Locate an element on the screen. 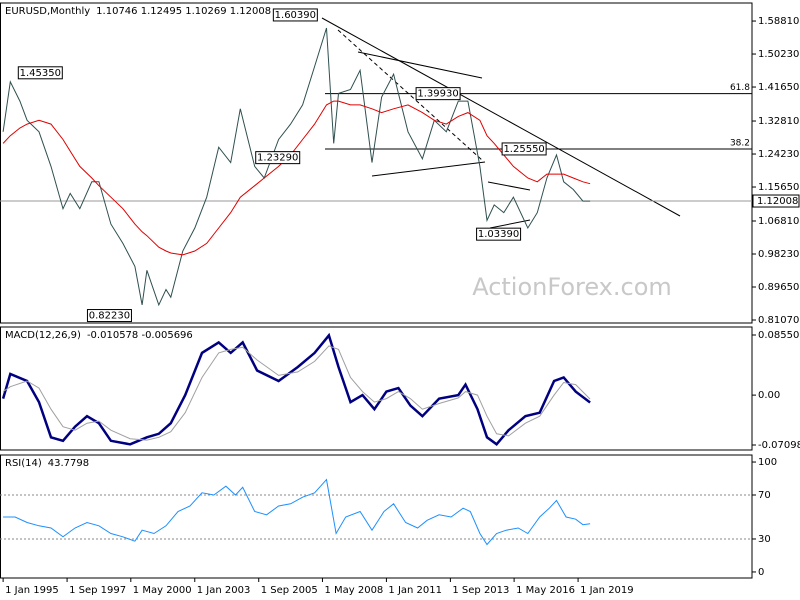 Image resolution: width=800 pixels, height=600 pixels. y-tick-label: 1.41650 is located at coordinates (778, 87).